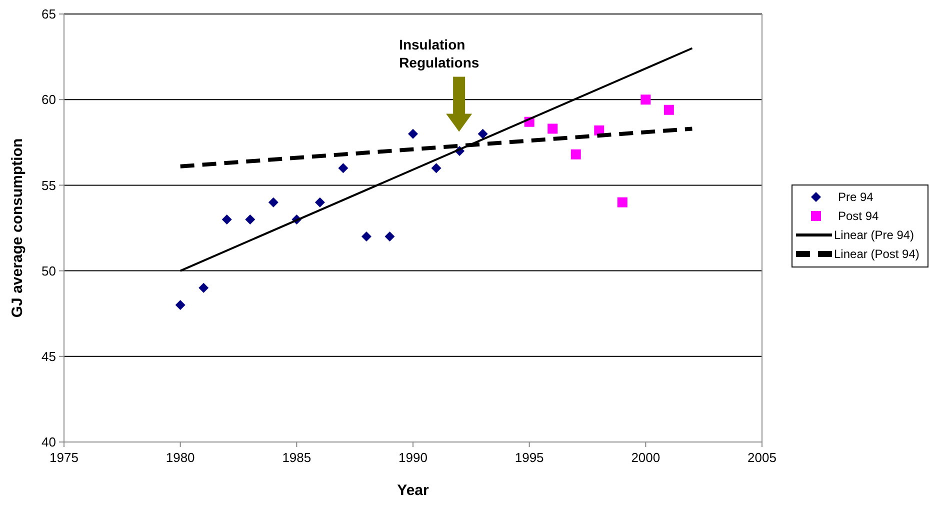 The width and height of the screenshot is (929, 507). I want to click on x-tick-label: 1990, so click(413, 457).